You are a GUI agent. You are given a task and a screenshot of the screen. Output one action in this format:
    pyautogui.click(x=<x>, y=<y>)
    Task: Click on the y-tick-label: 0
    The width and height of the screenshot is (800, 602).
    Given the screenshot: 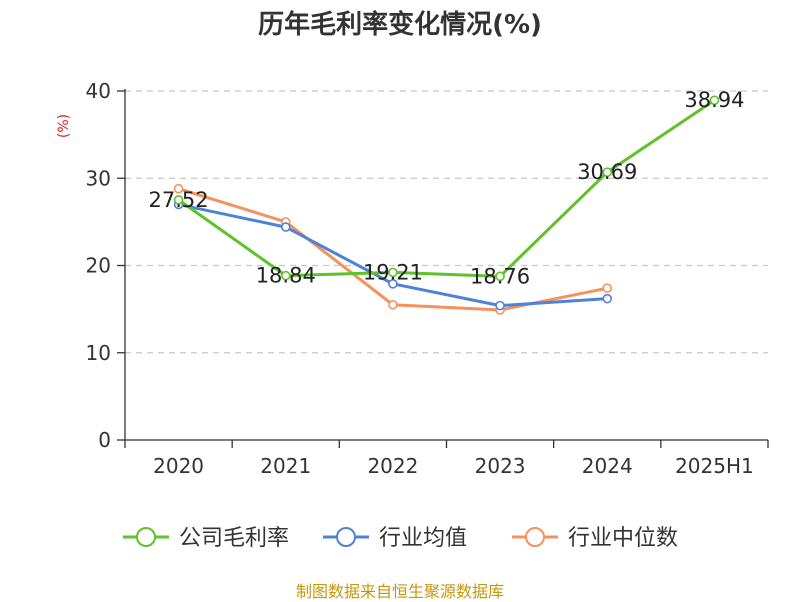 What is the action you would take?
    pyautogui.click(x=104, y=440)
    